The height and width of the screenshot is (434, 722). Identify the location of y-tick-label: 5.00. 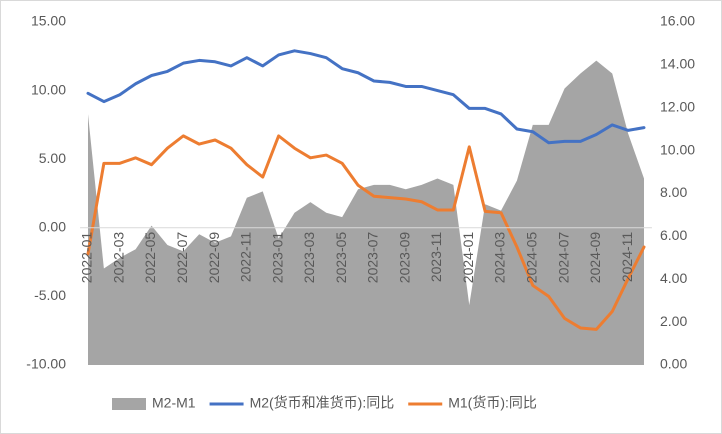
(52, 158).